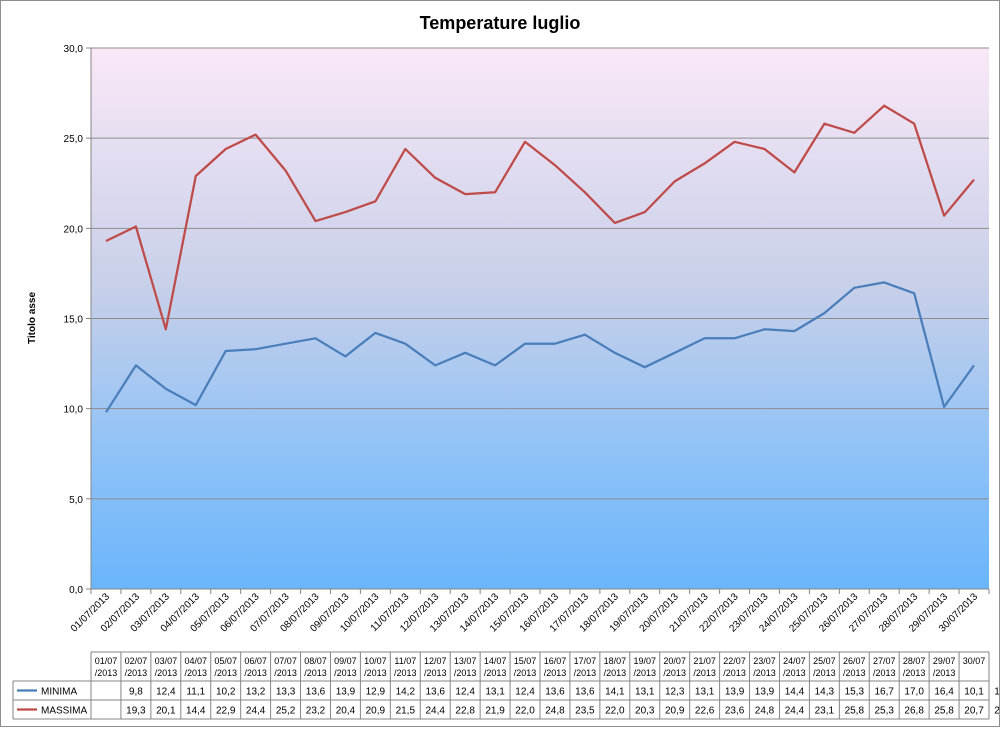 This screenshot has width=1000, height=731. I want to click on chart-title: Temperature luglio, so click(500, 23).